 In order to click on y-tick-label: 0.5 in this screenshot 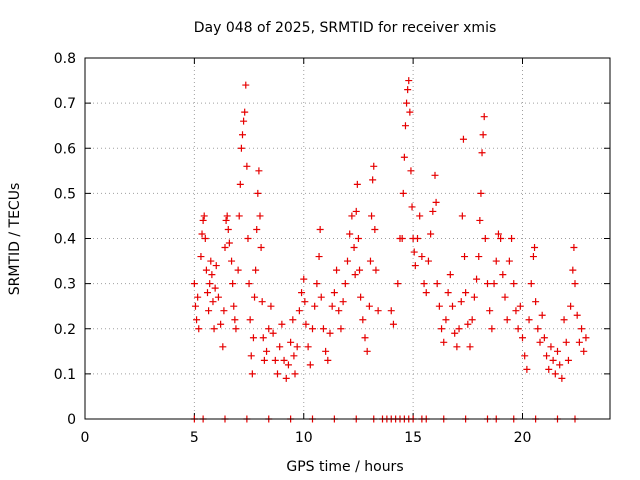, I will do `click(65, 194)`.